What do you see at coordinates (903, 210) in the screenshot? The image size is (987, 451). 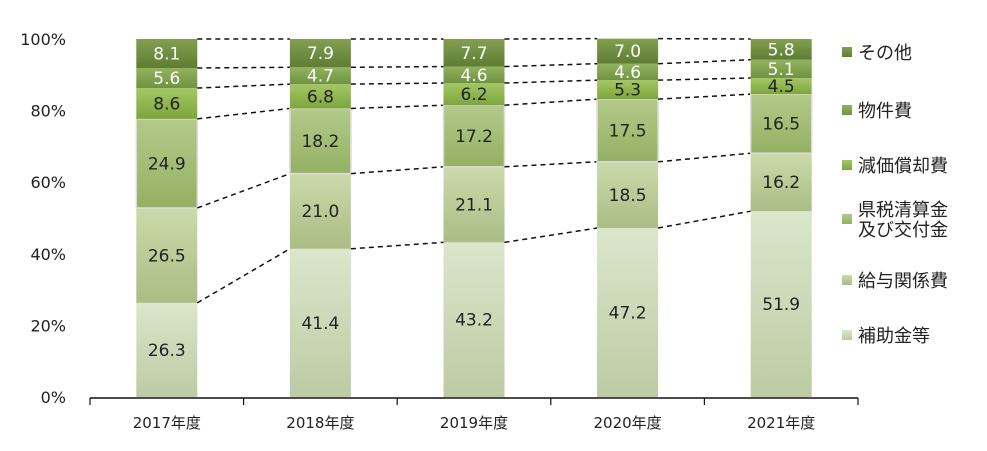 I see `legend-label: 県税清算金` at bounding box center [903, 210].